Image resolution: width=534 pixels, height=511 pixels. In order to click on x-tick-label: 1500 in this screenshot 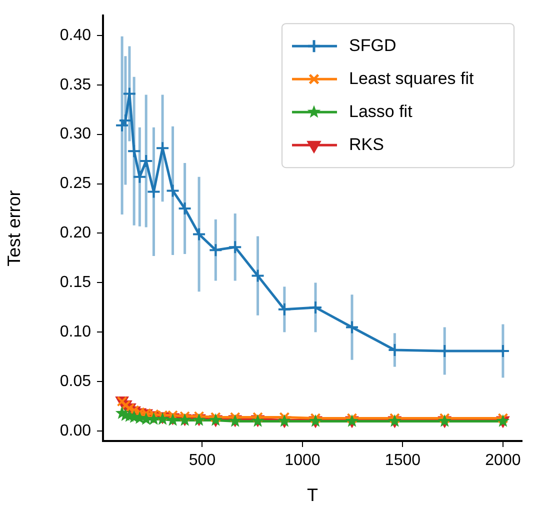, I will do `click(402, 461)`.